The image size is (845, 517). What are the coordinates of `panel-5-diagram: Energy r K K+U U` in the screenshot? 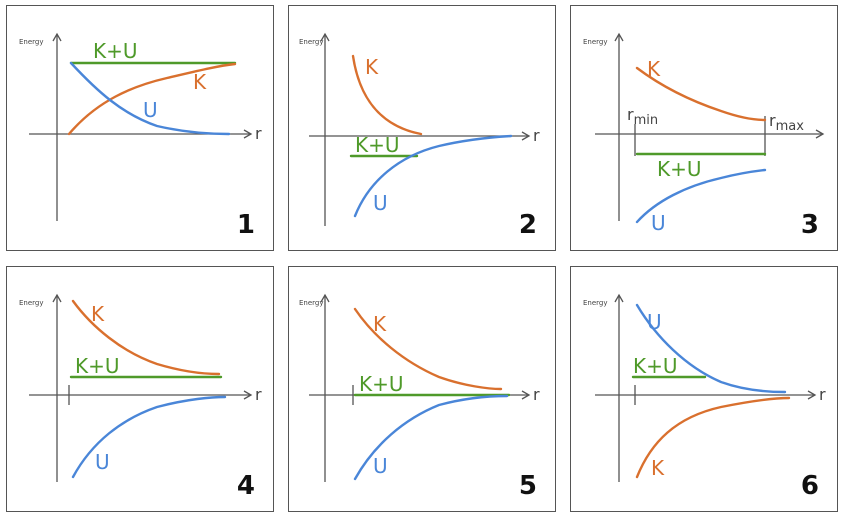 It's located at (419, 387).